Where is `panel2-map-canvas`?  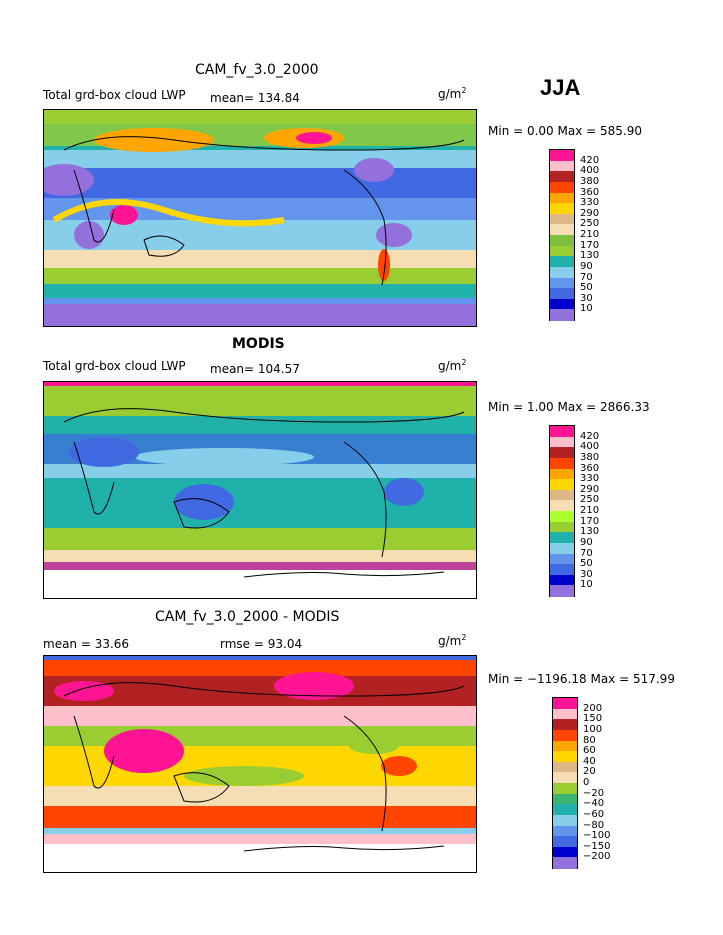
panel2-map-canvas is located at coordinates (260, 490).